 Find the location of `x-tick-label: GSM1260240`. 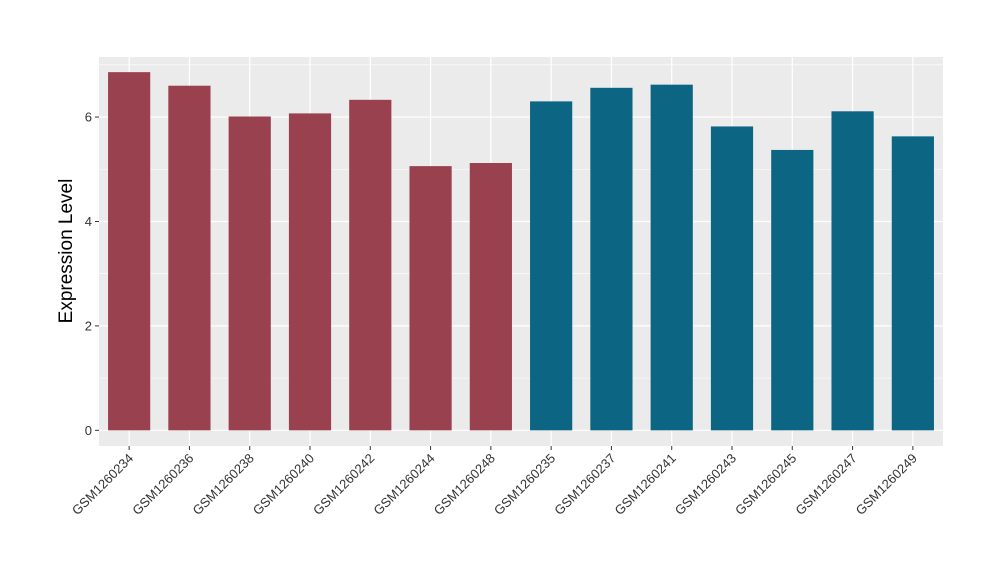

x-tick-label: GSM1260240 is located at coordinates (283, 484).